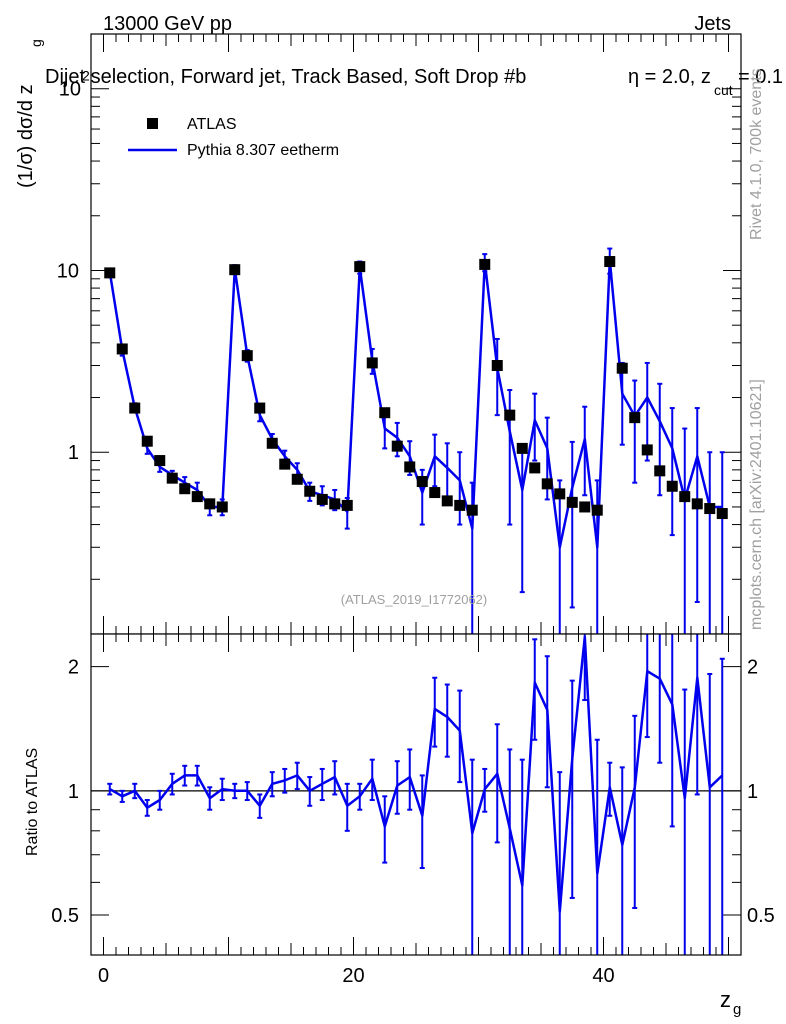 This screenshot has width=786, height=1024. Describe the element at coordinates (73, 453) in the screenshot. I see `main-y-tick-label: 1` at that location.